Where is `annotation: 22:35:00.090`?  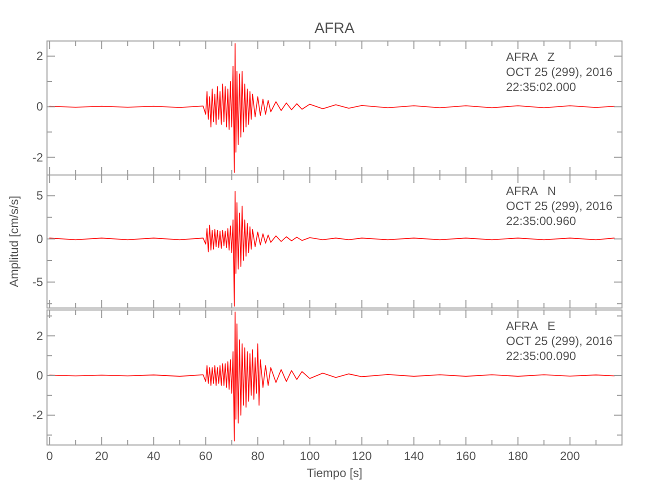
annotation: 22:35:00.090 is located at coordinates (541, 356).